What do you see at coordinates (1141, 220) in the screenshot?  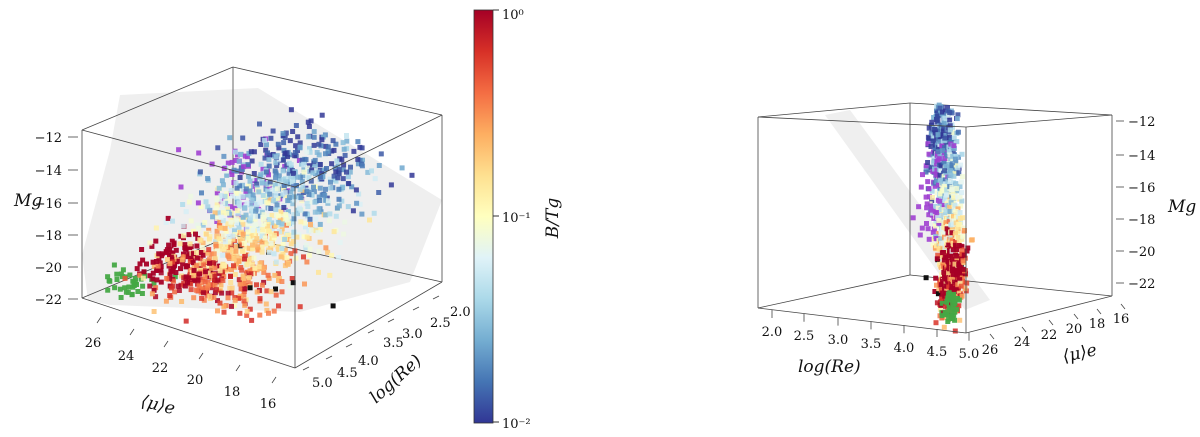 I see `right-z-tick: −18` at bounding box center [1141, 220].